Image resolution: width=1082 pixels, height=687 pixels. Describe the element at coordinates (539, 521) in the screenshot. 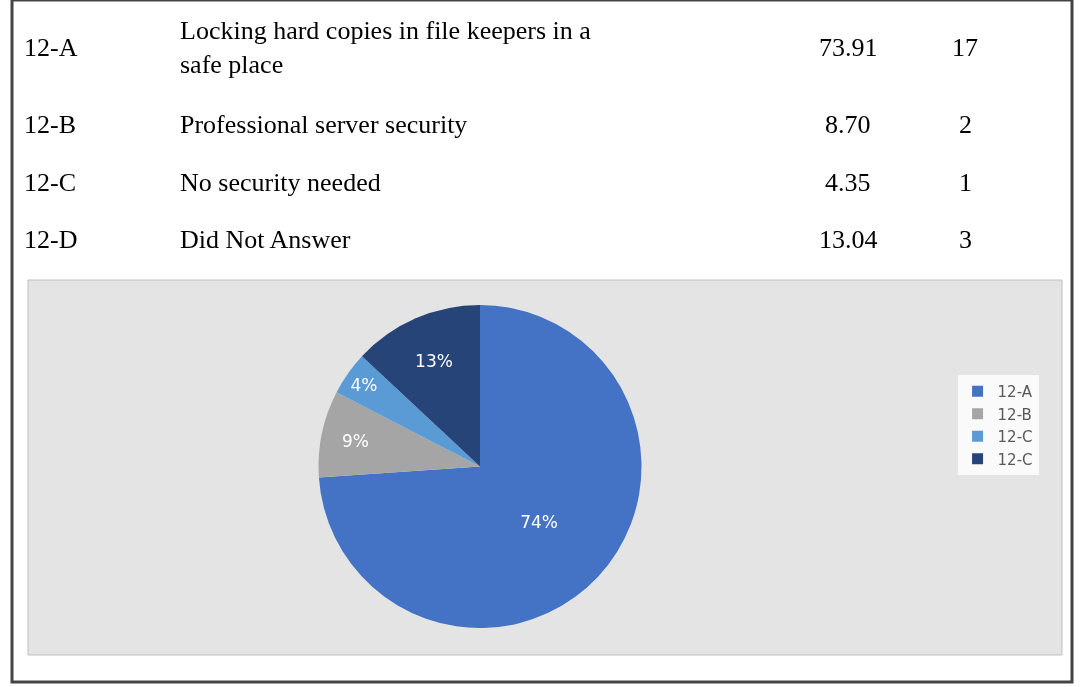

I see `data-label: 74%` at that location.